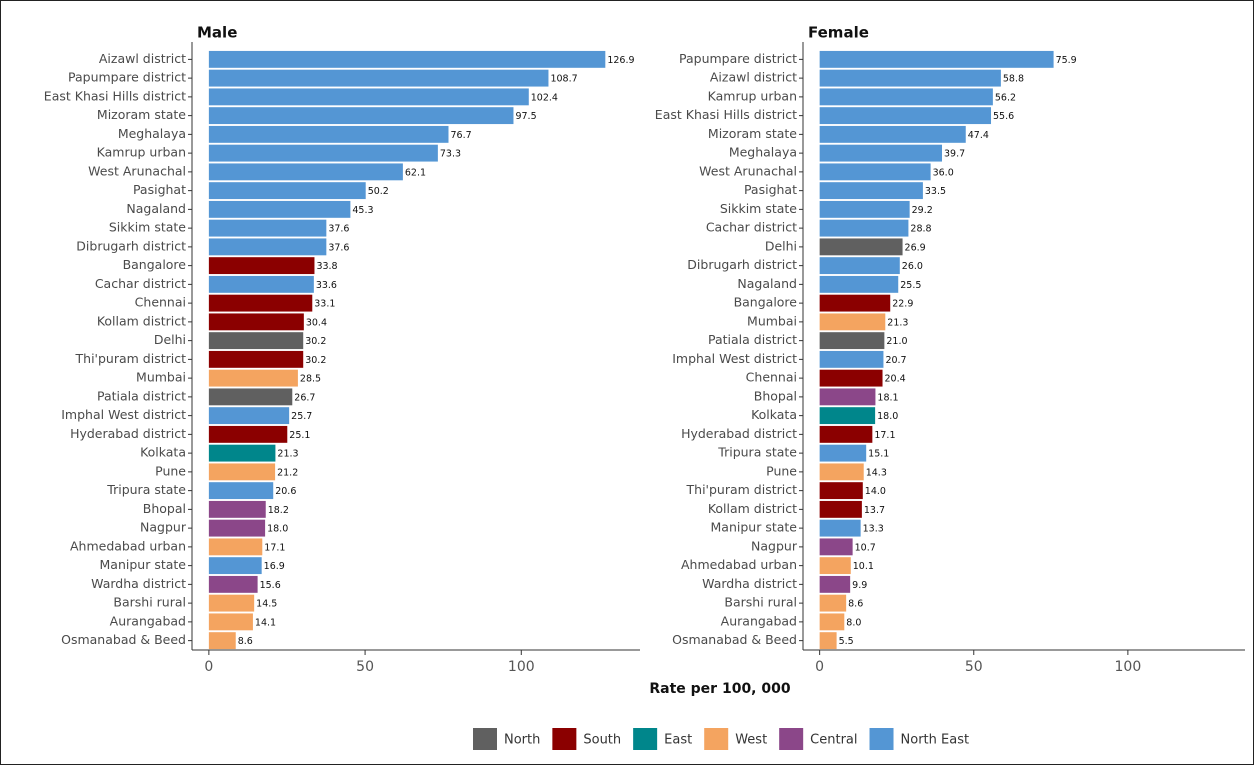  What do you see at coordinates (155, 264) in the screenshot?
I see `y-tick-label: Bangalore` at bounding box center [155, 264].